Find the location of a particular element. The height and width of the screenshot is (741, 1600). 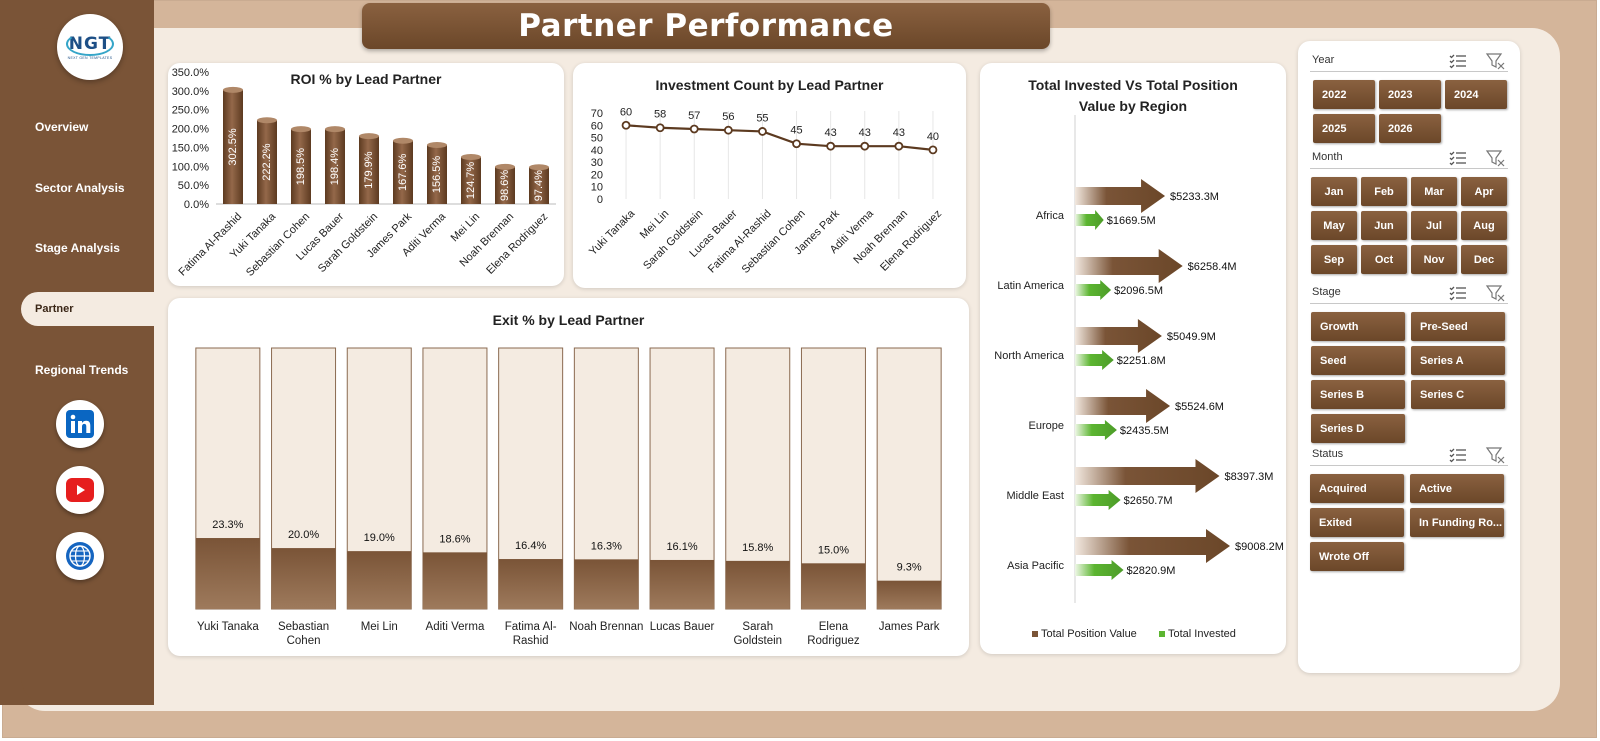

region-invested-label: $2820.9M is located at coordinates (1151, 571).